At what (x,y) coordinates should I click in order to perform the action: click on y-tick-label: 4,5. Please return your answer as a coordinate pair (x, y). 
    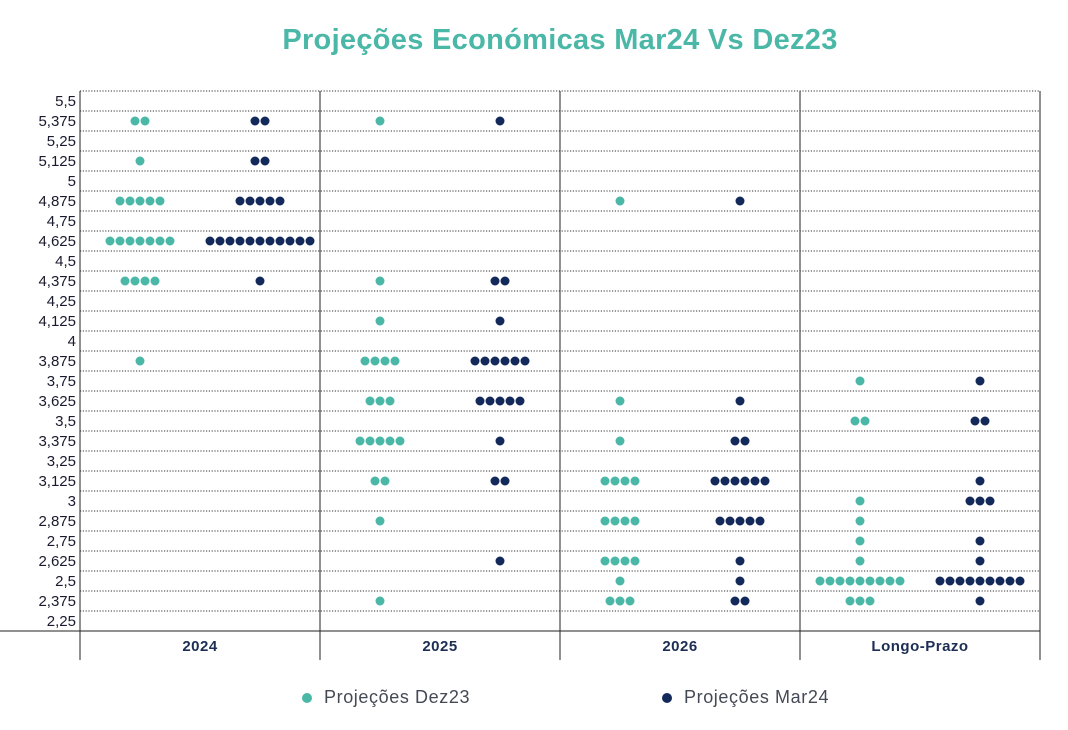
    Looking at the image, I should click on (65, 261).